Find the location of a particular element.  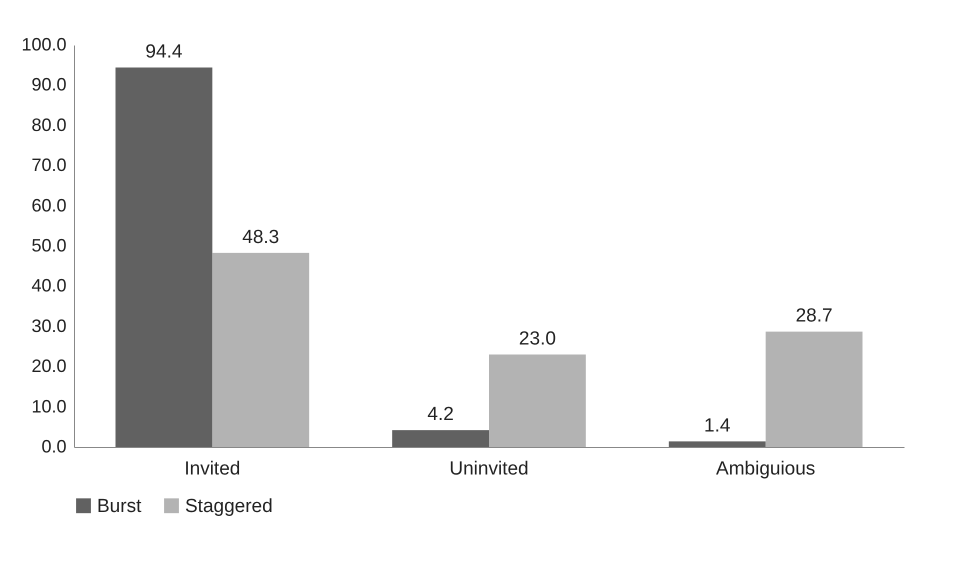

y-tick-label: 50.0 is located at coordinates (48, 246).